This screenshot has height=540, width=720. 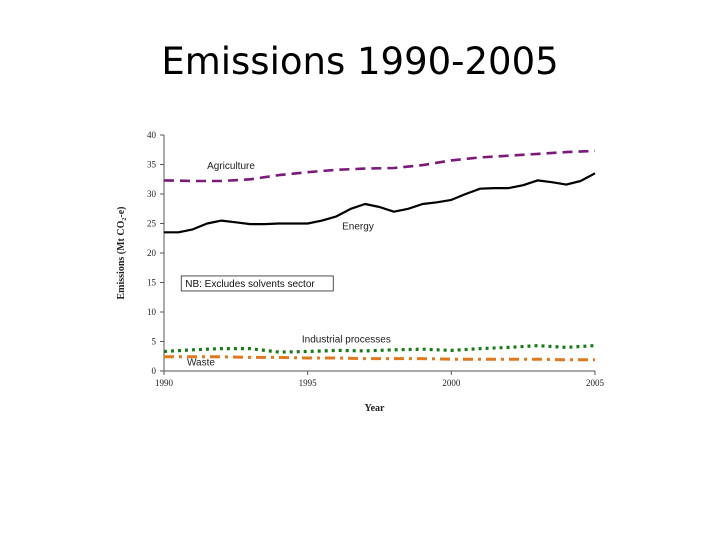 I want to click on x-tick-label: 2005, so click(x=595, y=383).